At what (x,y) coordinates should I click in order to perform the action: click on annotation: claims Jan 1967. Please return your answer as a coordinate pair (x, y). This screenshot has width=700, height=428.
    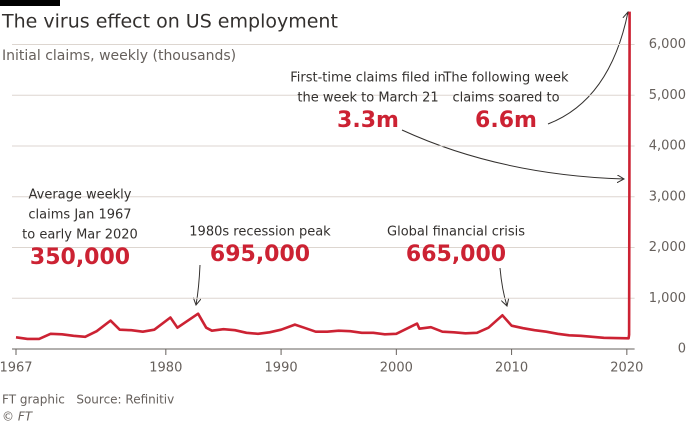
    Looking at the image, I should click on (79, 215).